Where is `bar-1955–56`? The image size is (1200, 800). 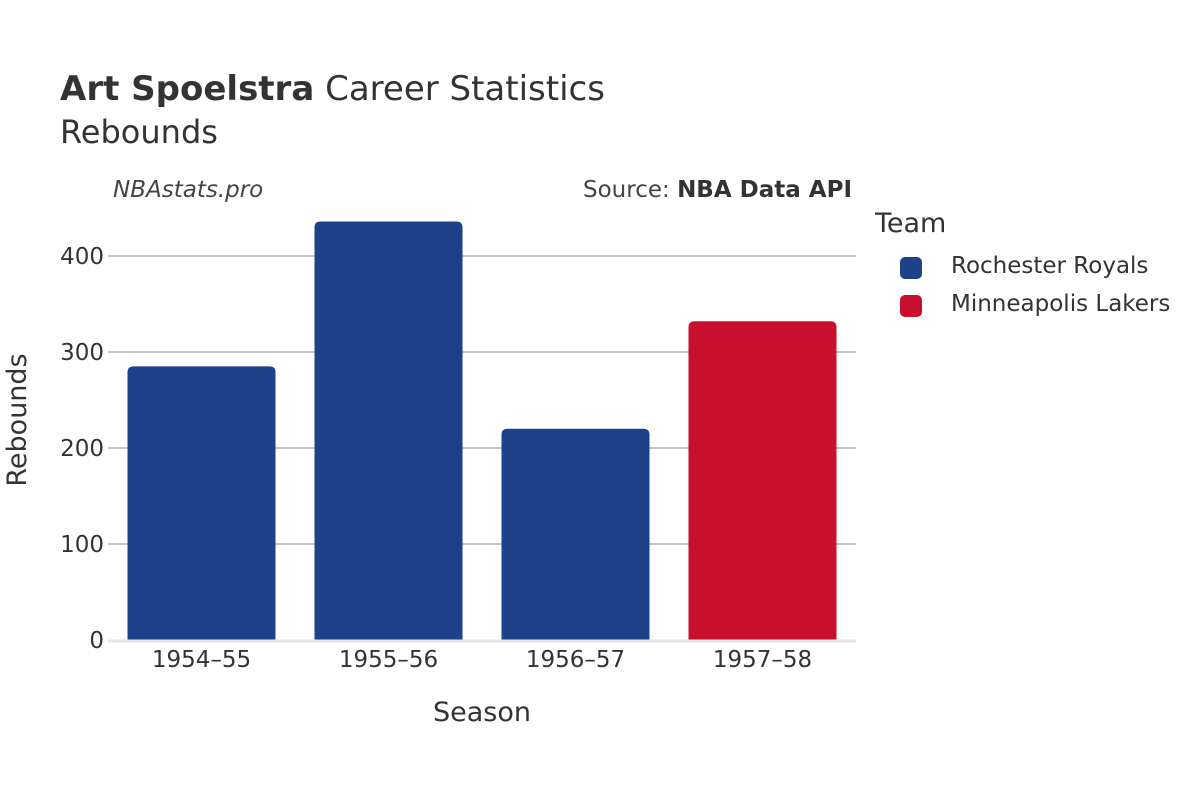 bar-1955–56 is located at coordinates (388, 430).